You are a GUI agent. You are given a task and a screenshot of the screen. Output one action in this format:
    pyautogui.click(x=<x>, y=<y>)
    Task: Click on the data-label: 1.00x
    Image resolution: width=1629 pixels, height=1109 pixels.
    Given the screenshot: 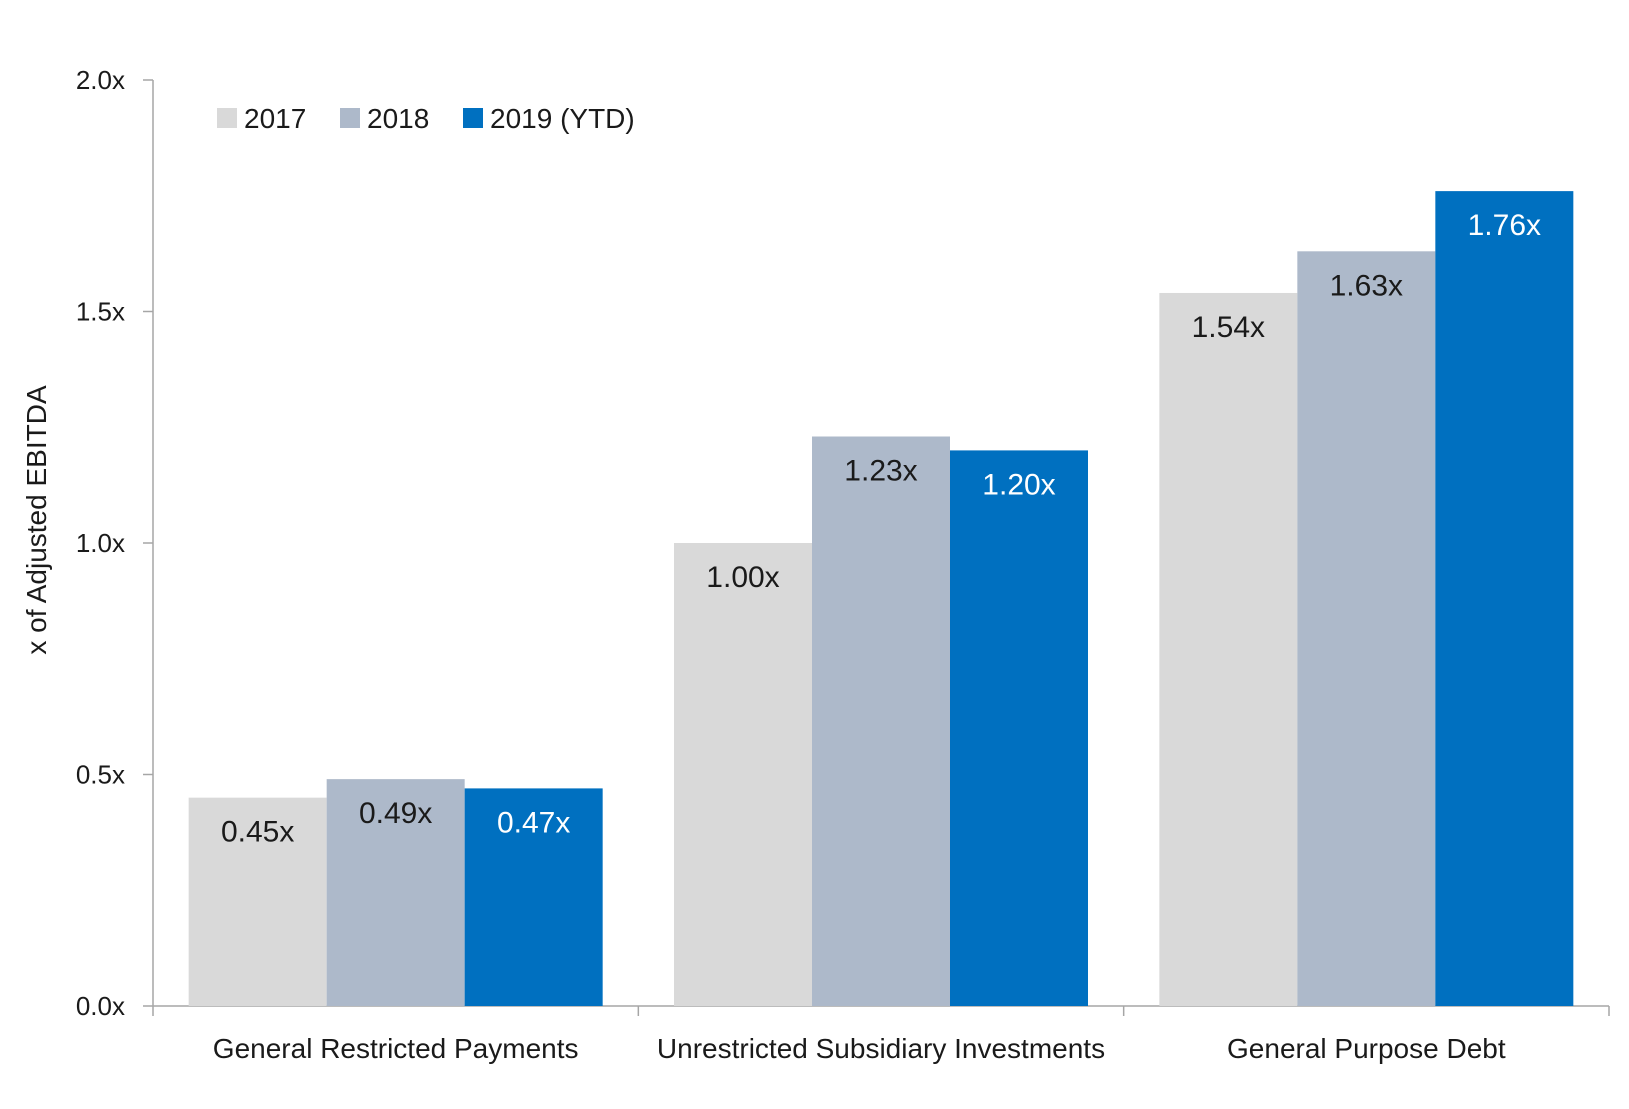 What is the action you would take?
    pyautogui.click(x=742, y=577)
    